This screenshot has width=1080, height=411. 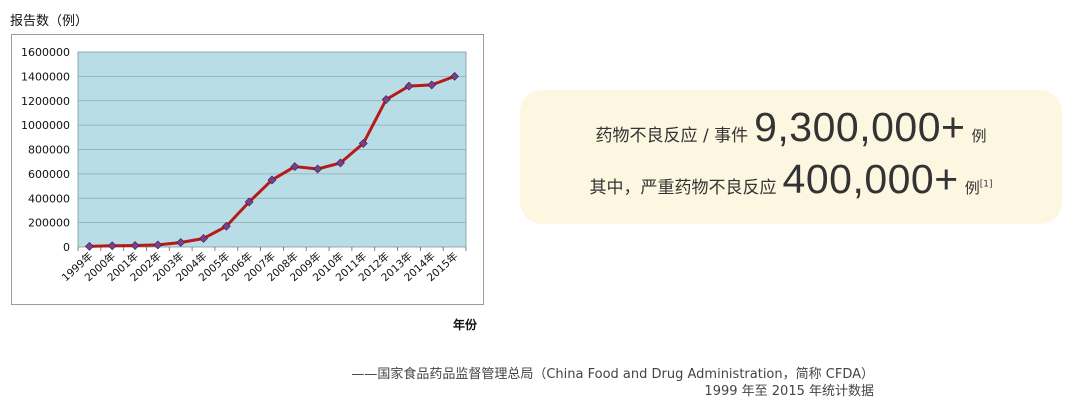 I want to click on serious-adr-label: 其中，严重药物不良反应, so click(x=683, y=188).